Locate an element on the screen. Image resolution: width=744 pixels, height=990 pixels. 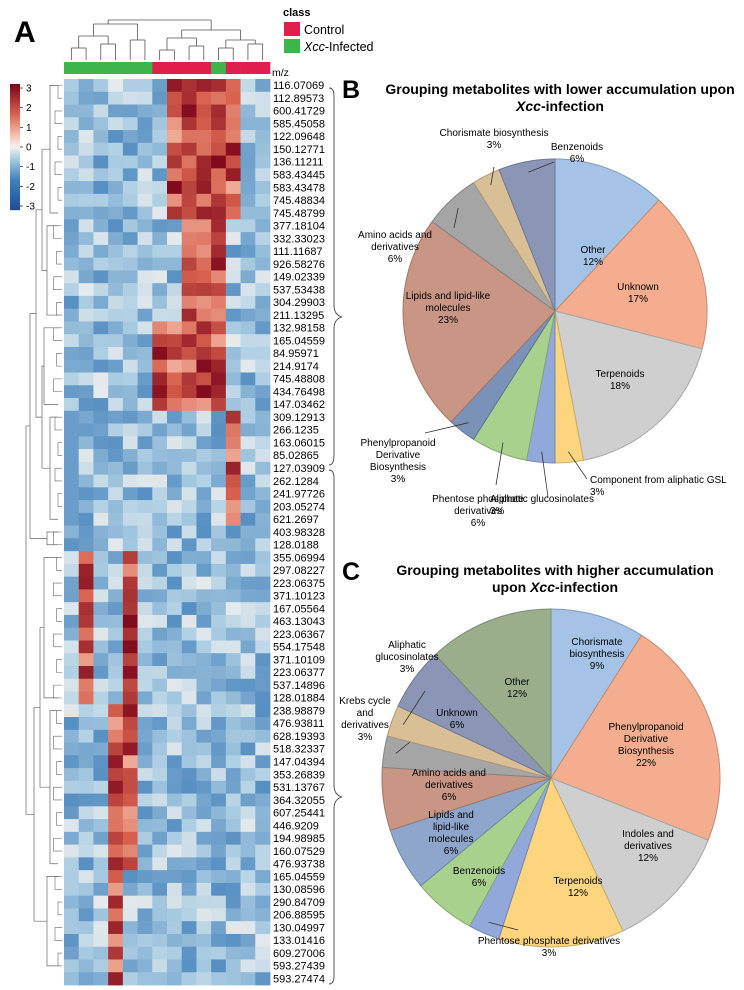
color-scale-tick-label: 3 is located at coordinates (29, 89).